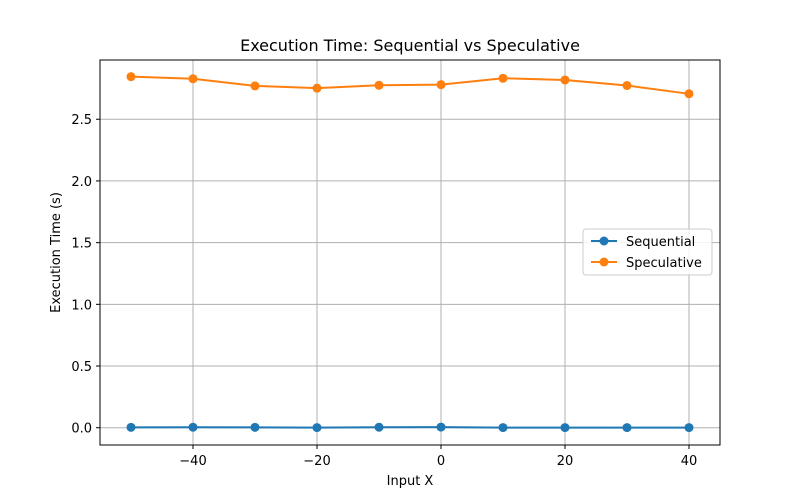 This screenshot has width=800, height=500. What do you see at coordinates (81, 182) in the screenshot?
I see `y-tick-label: 2.0` at bounding box center [81, 182].